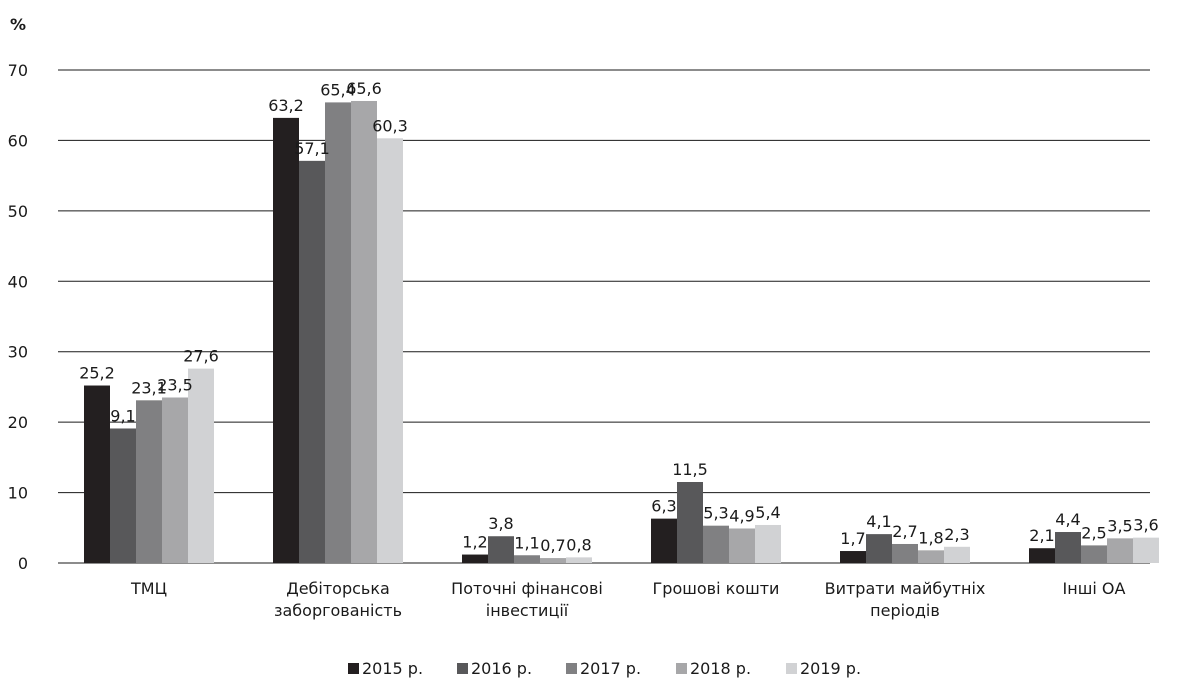  I want to click on y-tick-label: 20, so click(18, 422).